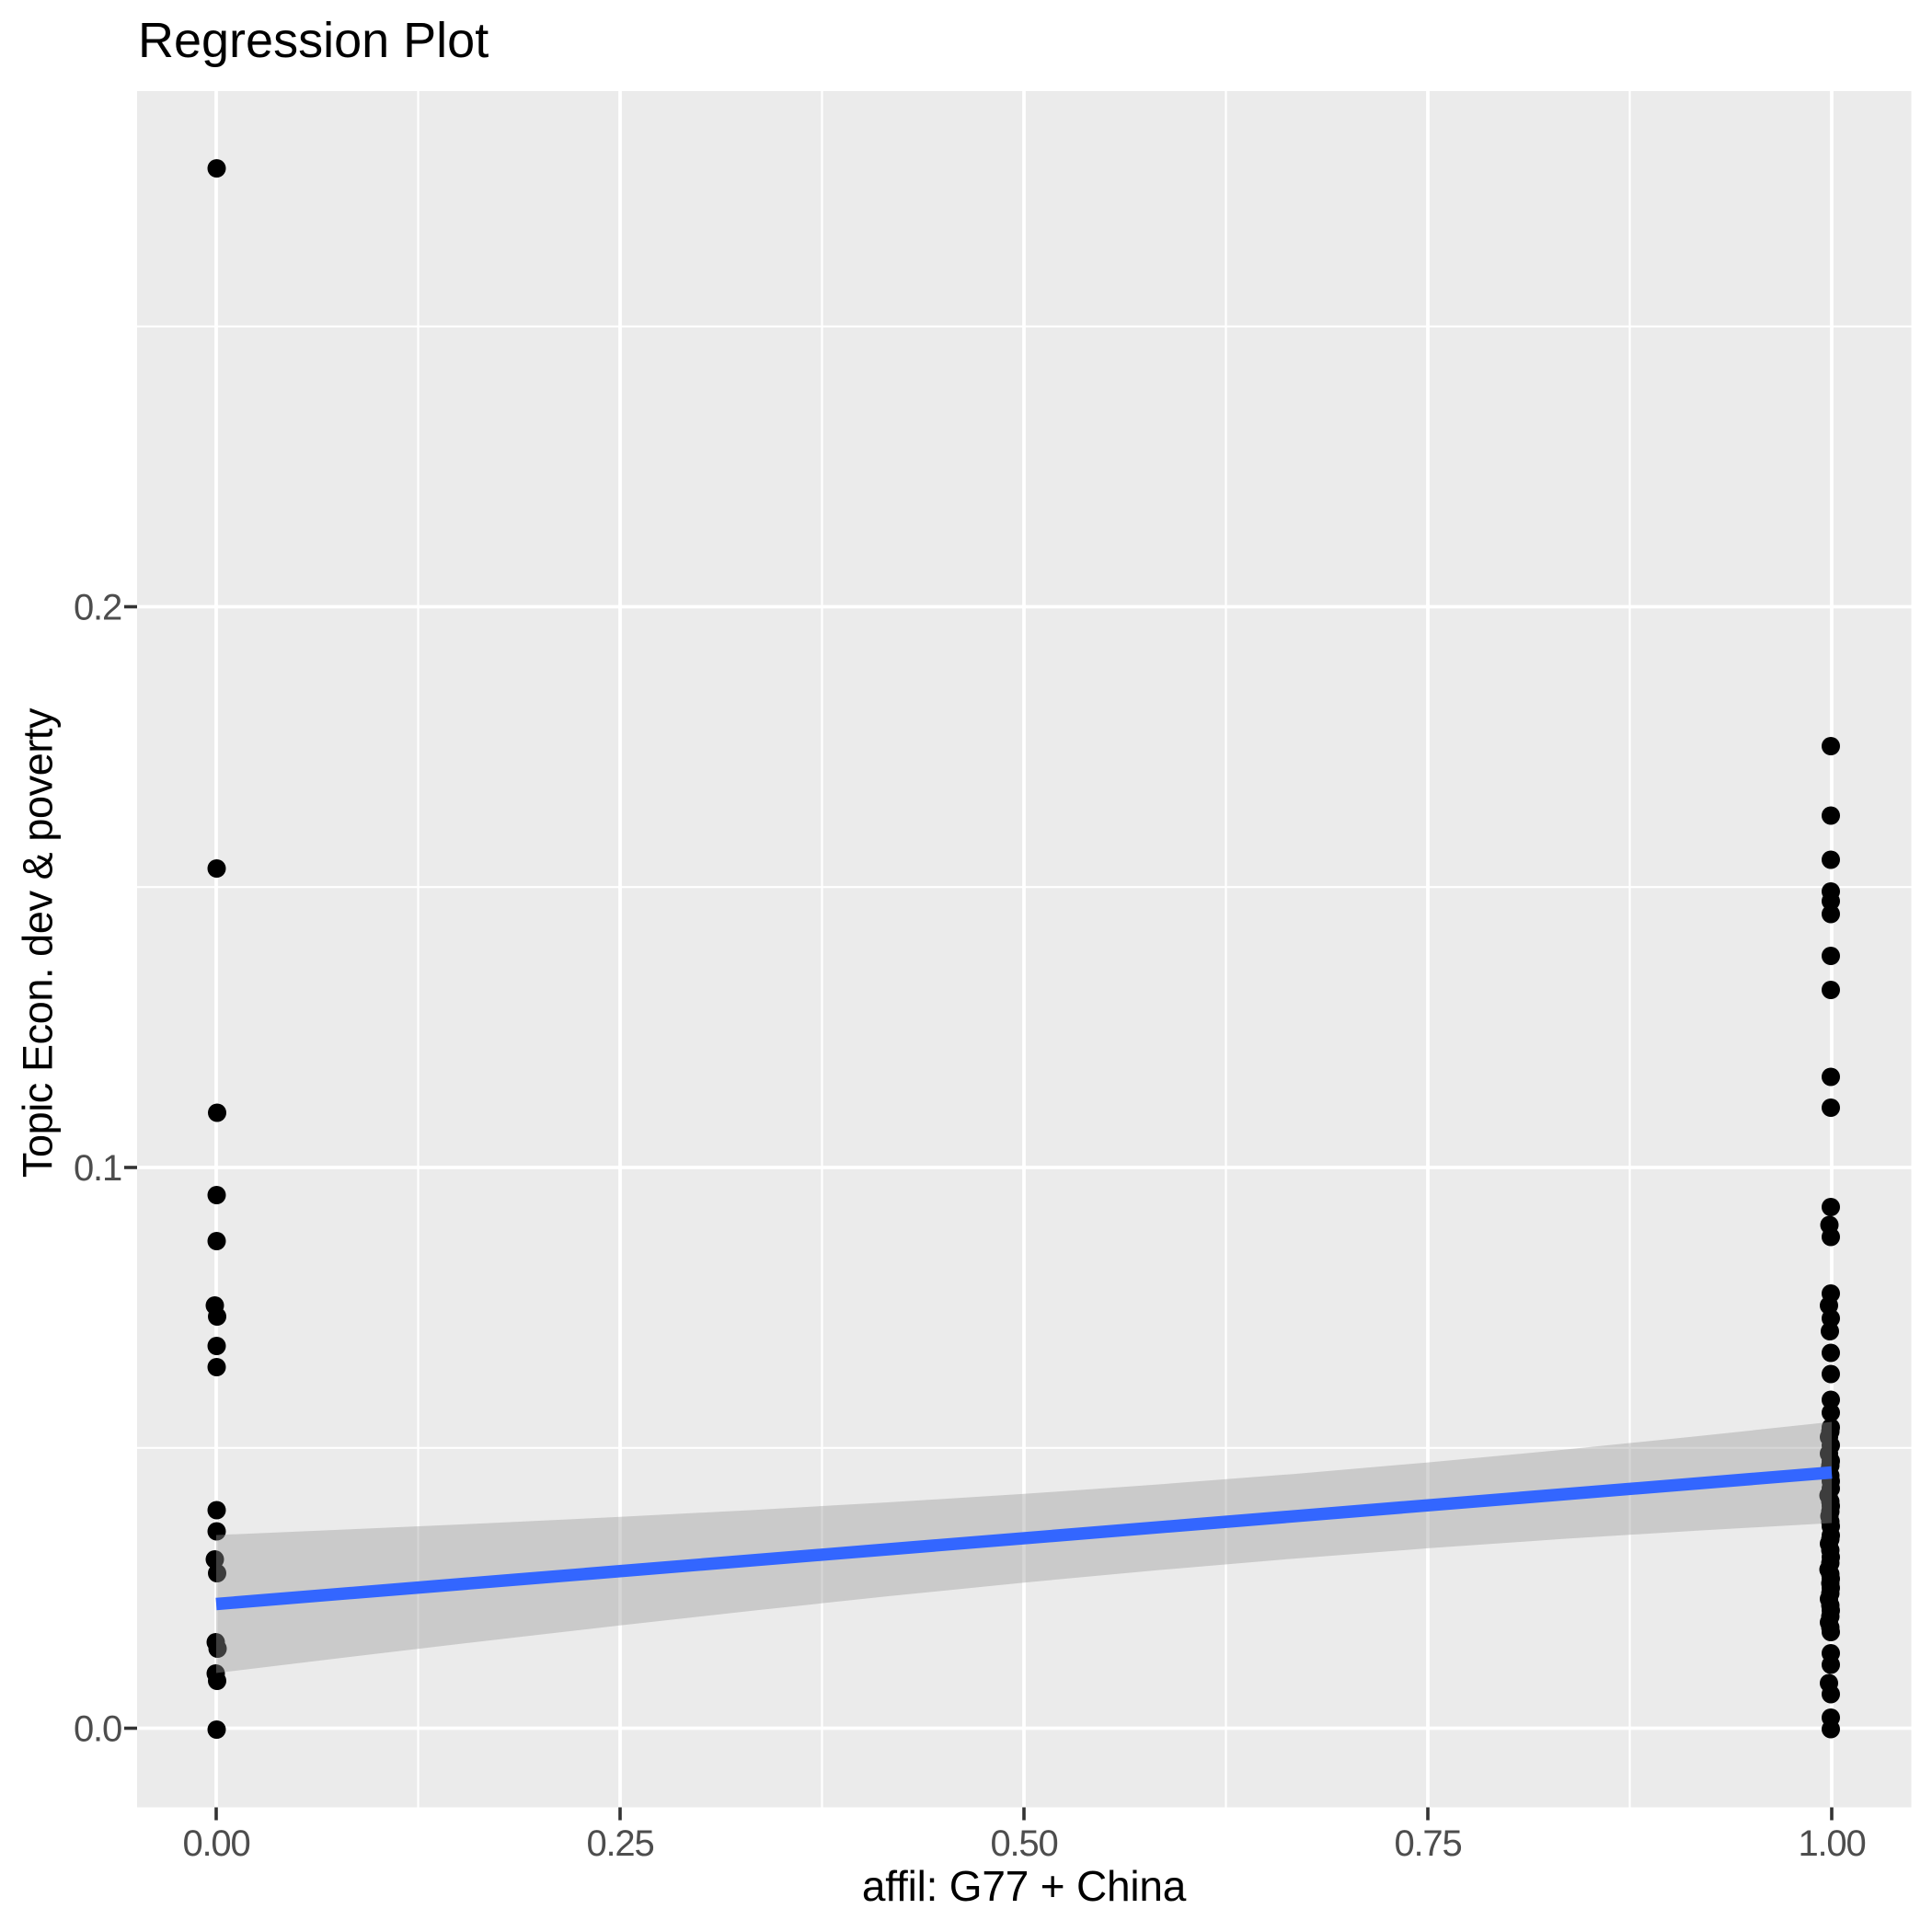  What do you see at coordinates (313, 40) in the screenshot?
I see `svg-text: Regression Plot` at bounding box center [313, 40].